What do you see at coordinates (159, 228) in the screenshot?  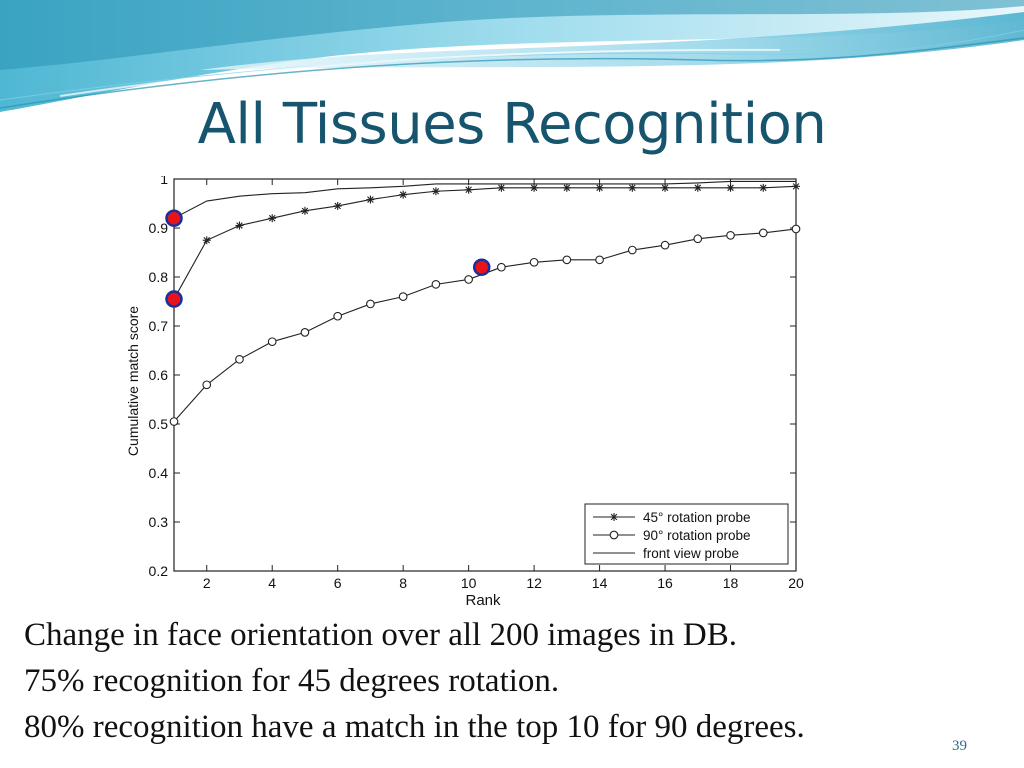 I see `y-tick-label: 0.9` at bounding box center [159, 228].